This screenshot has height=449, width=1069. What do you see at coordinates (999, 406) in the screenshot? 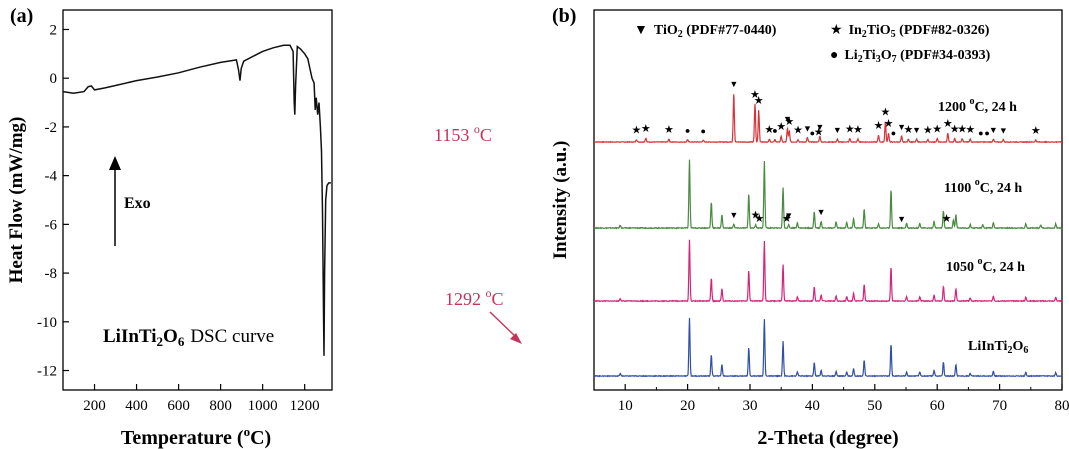
I see `xrd-x-tick-label: 70` at bounding box center [999, 406].